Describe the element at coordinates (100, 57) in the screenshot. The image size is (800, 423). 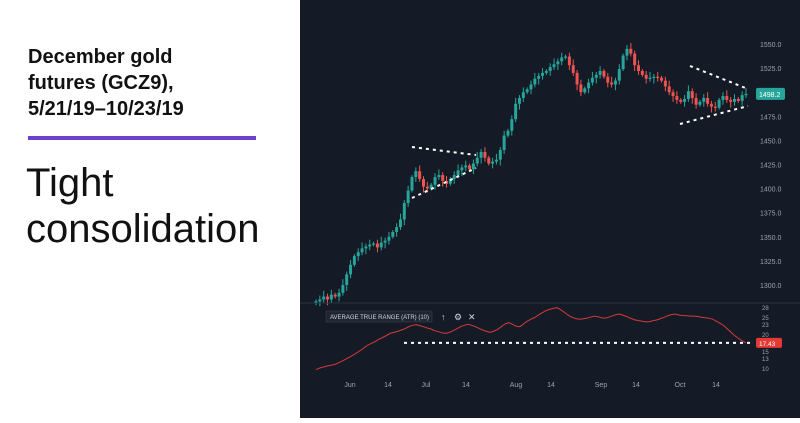
I see `headline-line-1: December gold` at that location.